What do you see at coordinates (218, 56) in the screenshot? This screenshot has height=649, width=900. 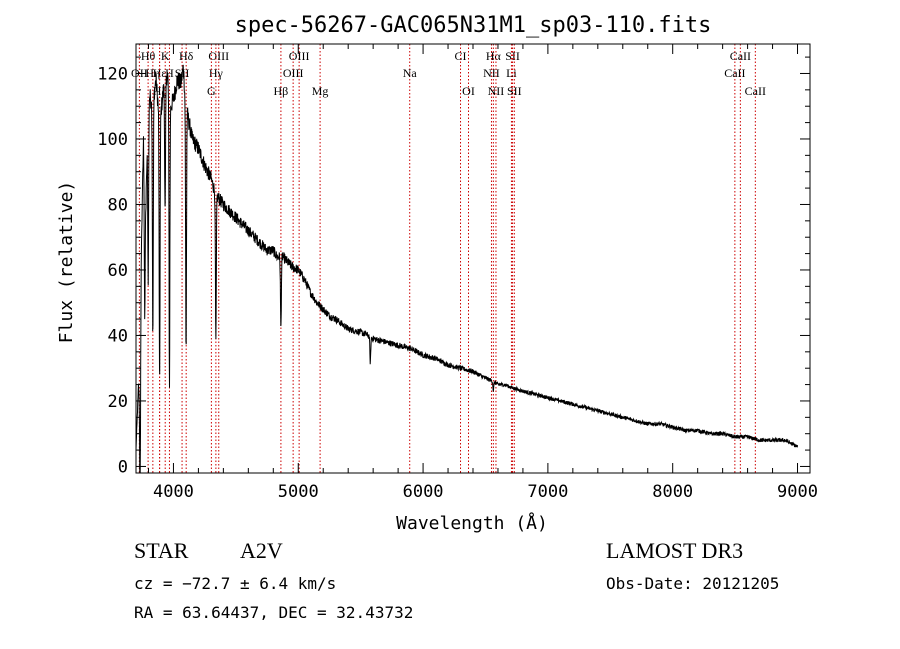 I see `line-marker-label-3: OIII` at bounding box center [218, 56].